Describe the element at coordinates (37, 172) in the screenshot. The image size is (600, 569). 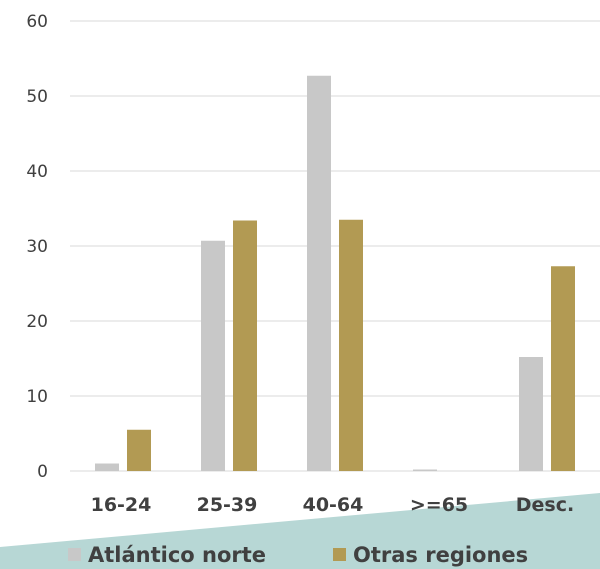
I see `y-tick-label: 40` at that location.